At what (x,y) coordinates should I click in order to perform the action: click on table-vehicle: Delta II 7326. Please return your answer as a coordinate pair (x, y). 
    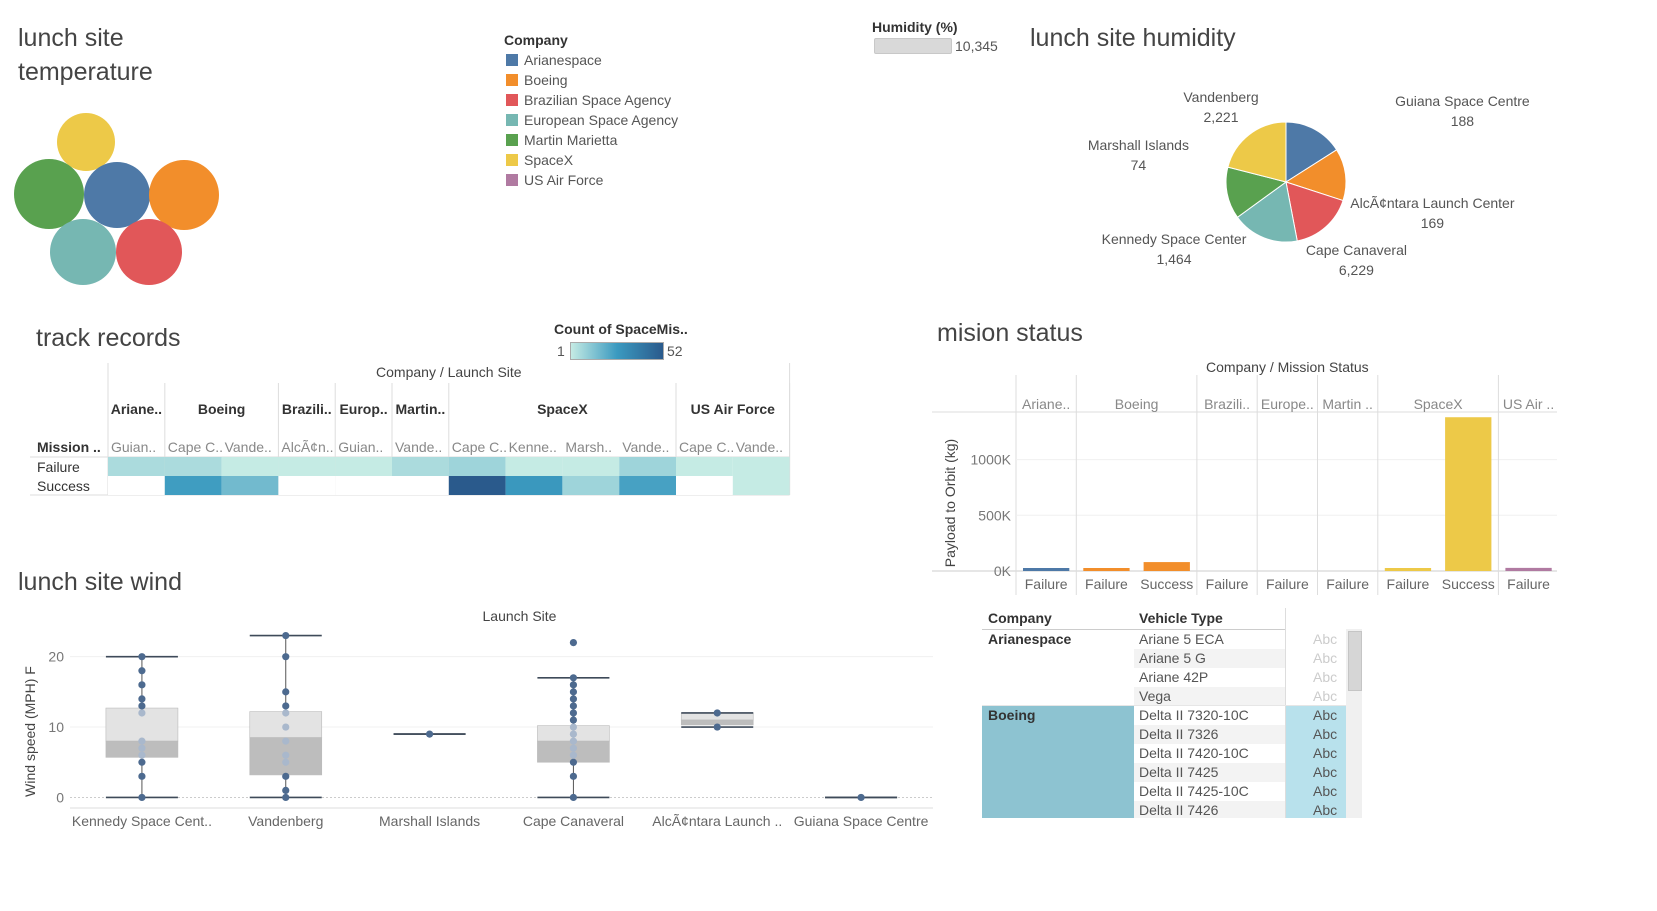
    Looking at the image, I should click on (1179, 734).